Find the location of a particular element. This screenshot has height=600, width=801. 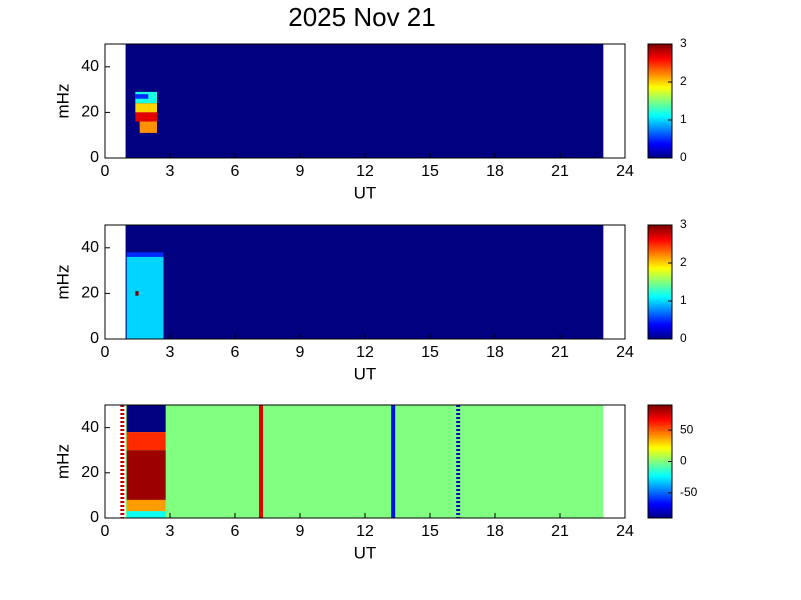

x-tick-label: 15 is located at coordinates (430, 352).